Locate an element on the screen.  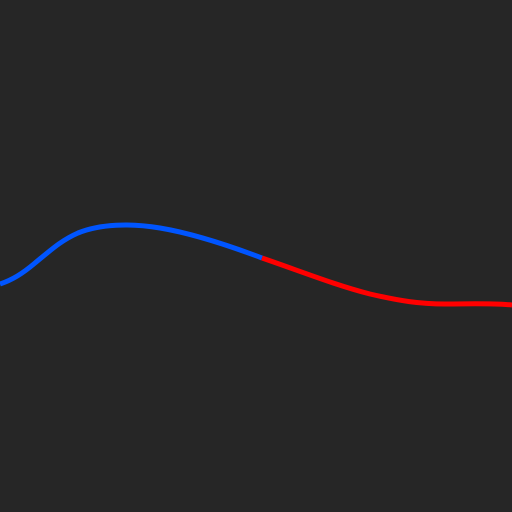
curve-segment-right is located at coordinates (386, 281).